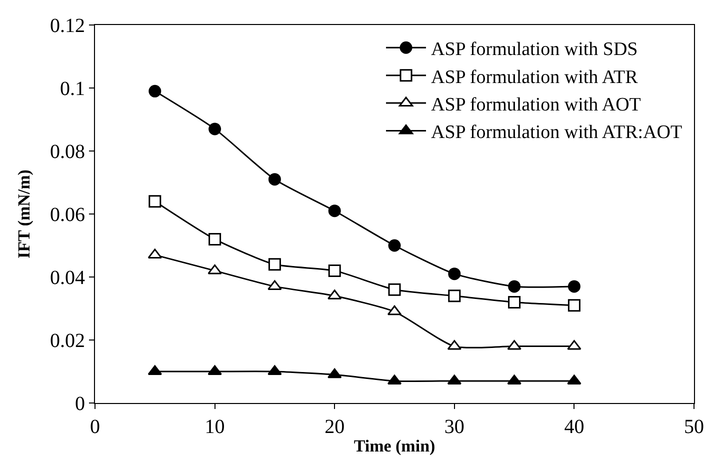 The height and width of the screenshot is (468, 724). What do you see at coordinates (214, 427) in the screenshot?
I see `x-tick-label: 10` at bounding box center [214, 427].